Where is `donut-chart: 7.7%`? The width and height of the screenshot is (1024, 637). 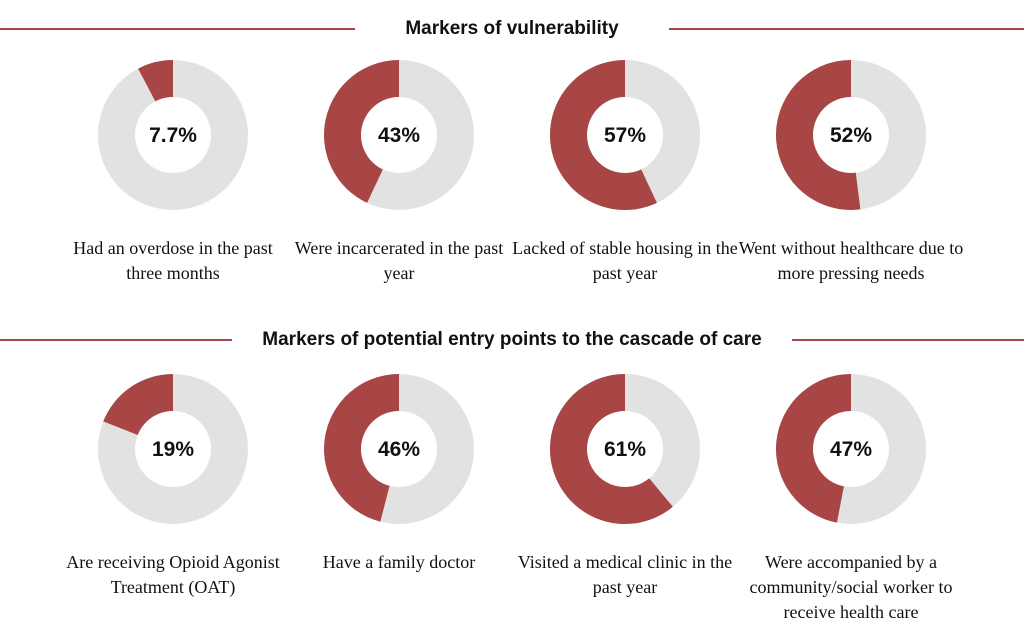 donut-chart: 7.7% is located at coordinates (173, 135).